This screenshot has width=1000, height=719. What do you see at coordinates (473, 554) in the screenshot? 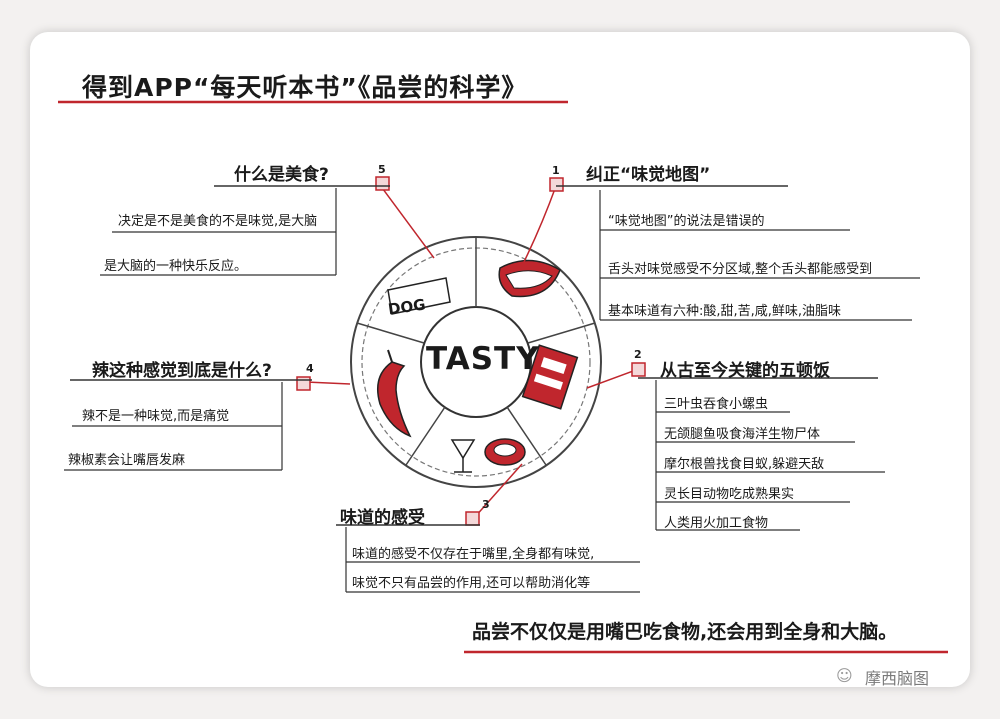
I see `branch-3-note-1: 味道的感受不仅存在于嘴里,全身都有味觉,` at bounding box center [473, 554].